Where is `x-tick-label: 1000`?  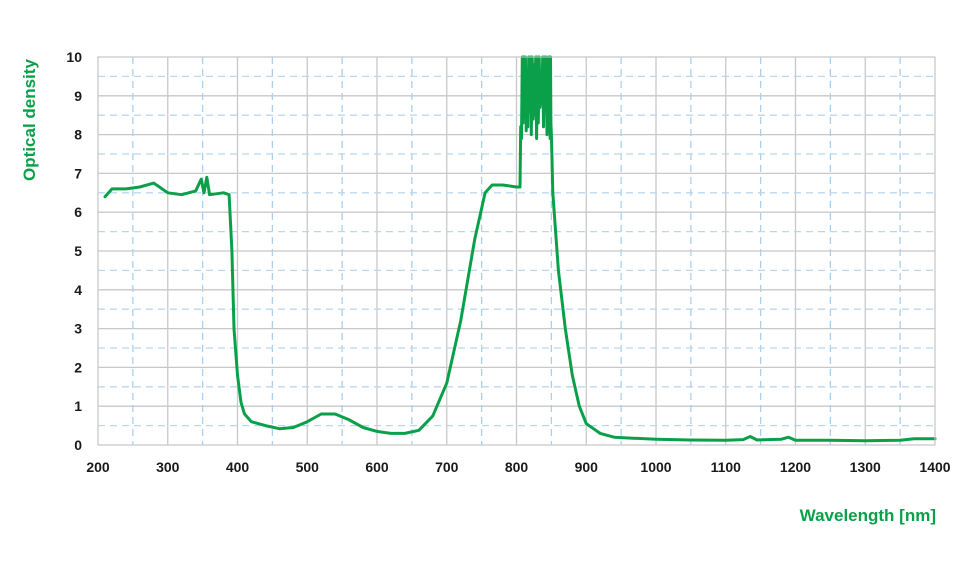
x-tick-label: 1000 is located at coordinates (655, 467).